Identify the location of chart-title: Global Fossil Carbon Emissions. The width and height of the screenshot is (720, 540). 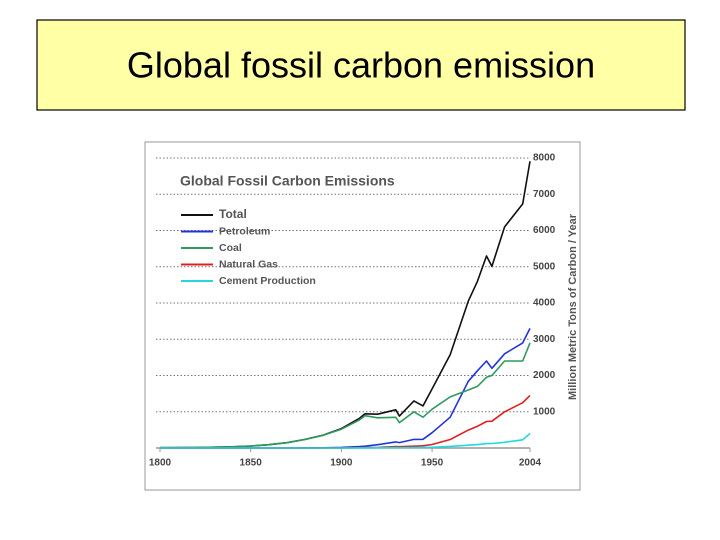
(287, 181).